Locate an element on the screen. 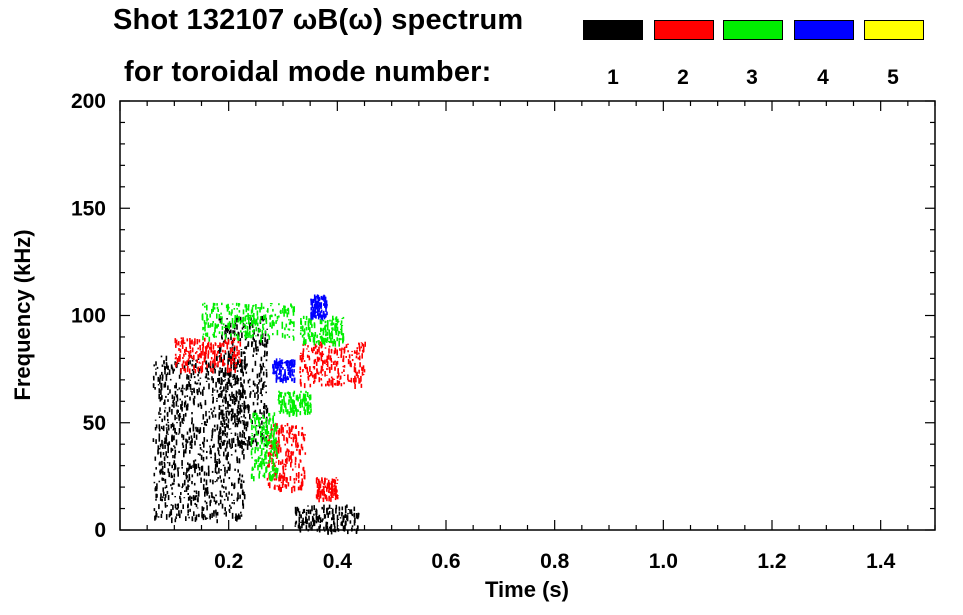 The height and width of the screenshot is (615, 963). point-n=1-0-823 is located at coordinates (190, 362).